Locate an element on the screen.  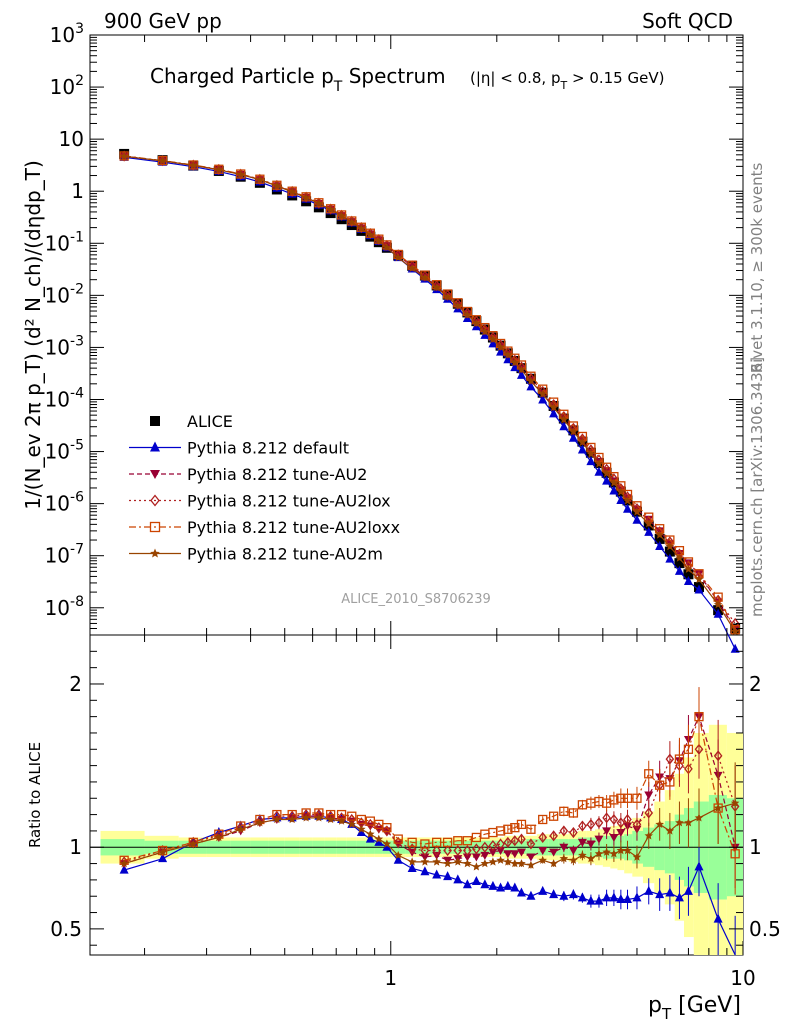
y-tick-label-ratio: 2 is located at coordinates (75, 684).